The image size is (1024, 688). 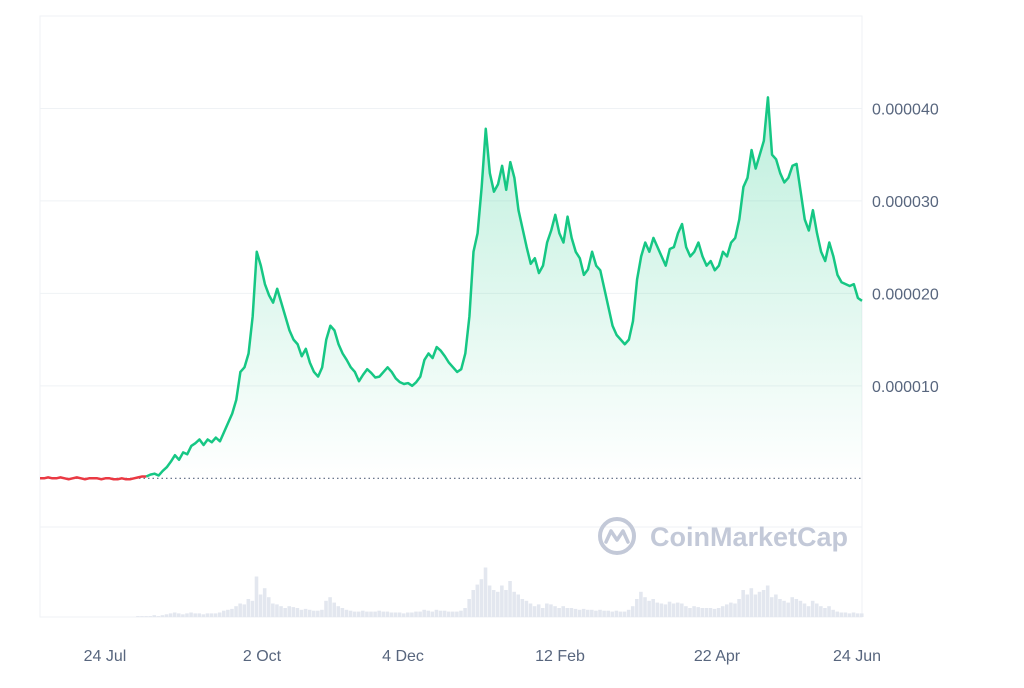 I want to click on y-tick-label: 0.000030, so click(x=905, y=202).